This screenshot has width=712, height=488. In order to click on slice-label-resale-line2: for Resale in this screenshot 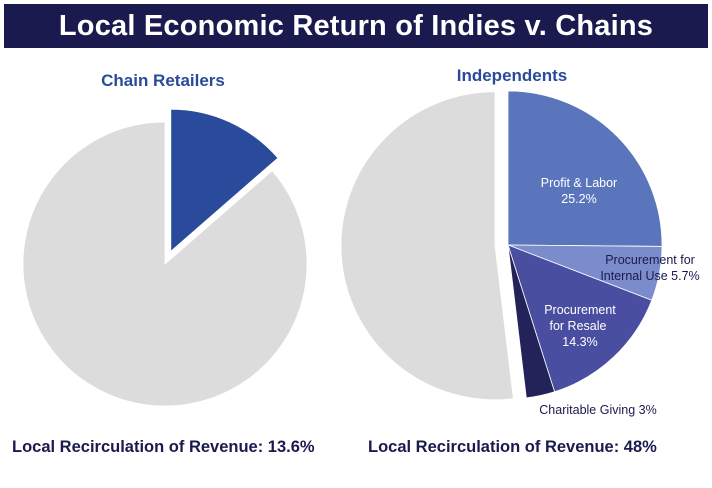, I will do `click(578, 326)`.